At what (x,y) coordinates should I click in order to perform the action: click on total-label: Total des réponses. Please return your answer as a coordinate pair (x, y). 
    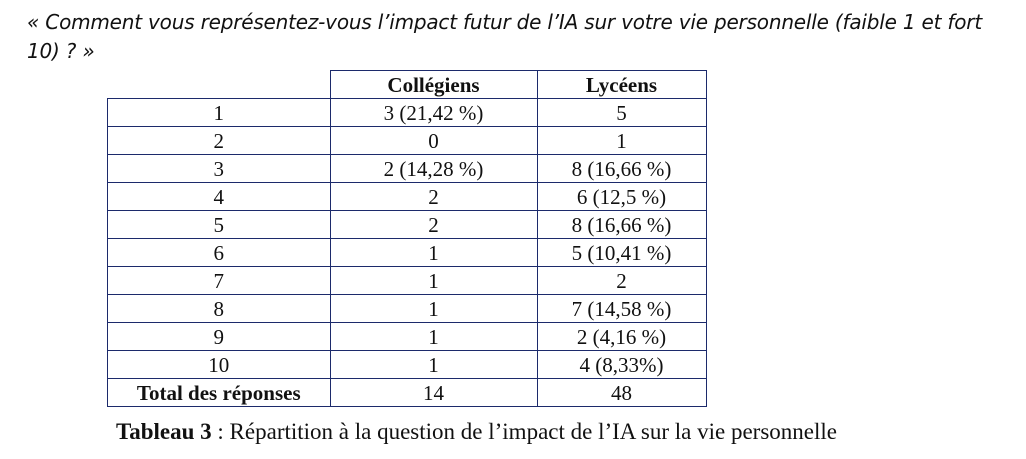
    Looking at the image, I should click on (219, 392).